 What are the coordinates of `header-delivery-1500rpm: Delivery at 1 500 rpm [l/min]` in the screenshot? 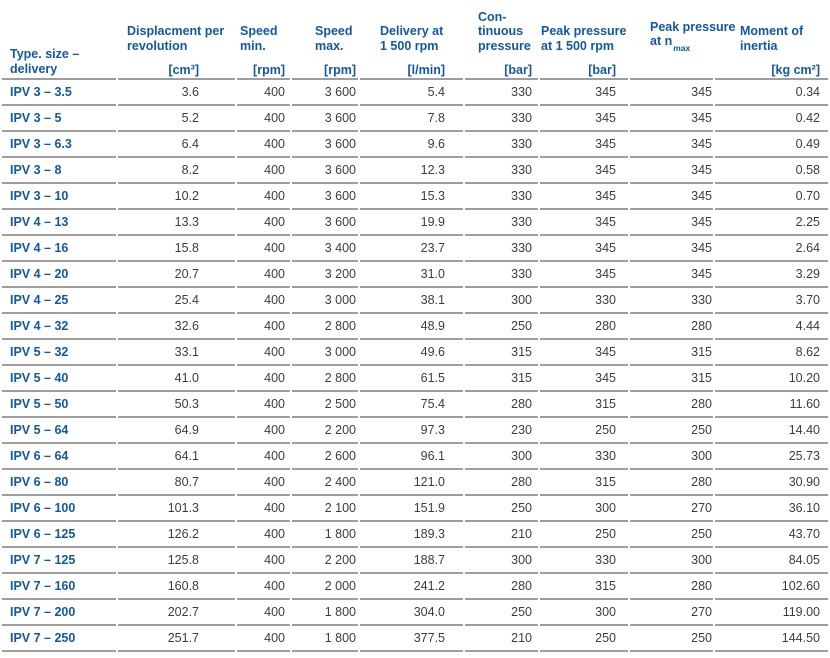 It's located at (411, 41).